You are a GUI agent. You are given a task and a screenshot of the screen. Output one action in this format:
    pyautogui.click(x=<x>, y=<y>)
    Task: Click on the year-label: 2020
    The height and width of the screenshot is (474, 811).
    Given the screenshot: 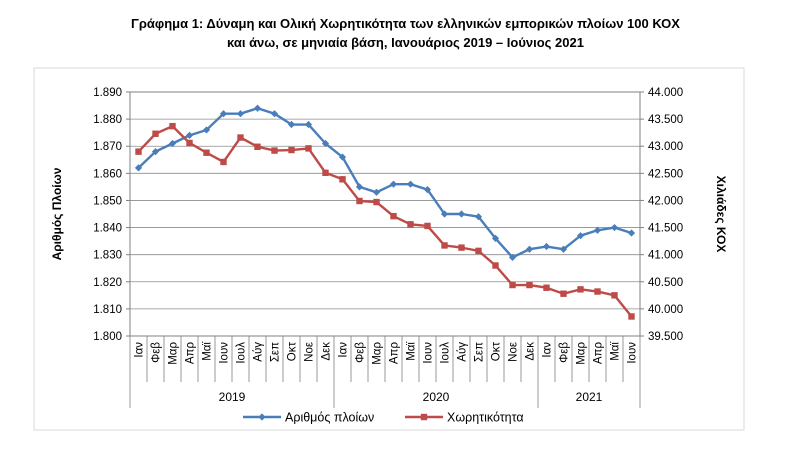 What is the action you would take?
    pyautogui.click(x=436, y=397)
    